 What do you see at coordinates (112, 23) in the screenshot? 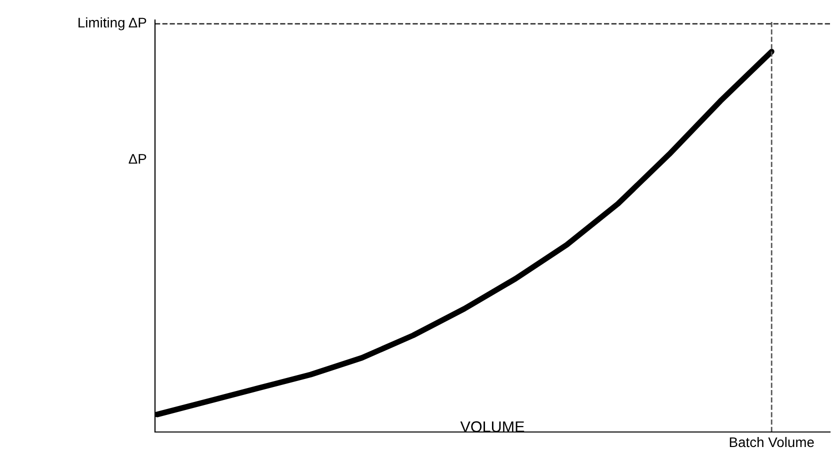
I see `ref-line-label: Limiting ΔP` at bounding box center [112, 23].